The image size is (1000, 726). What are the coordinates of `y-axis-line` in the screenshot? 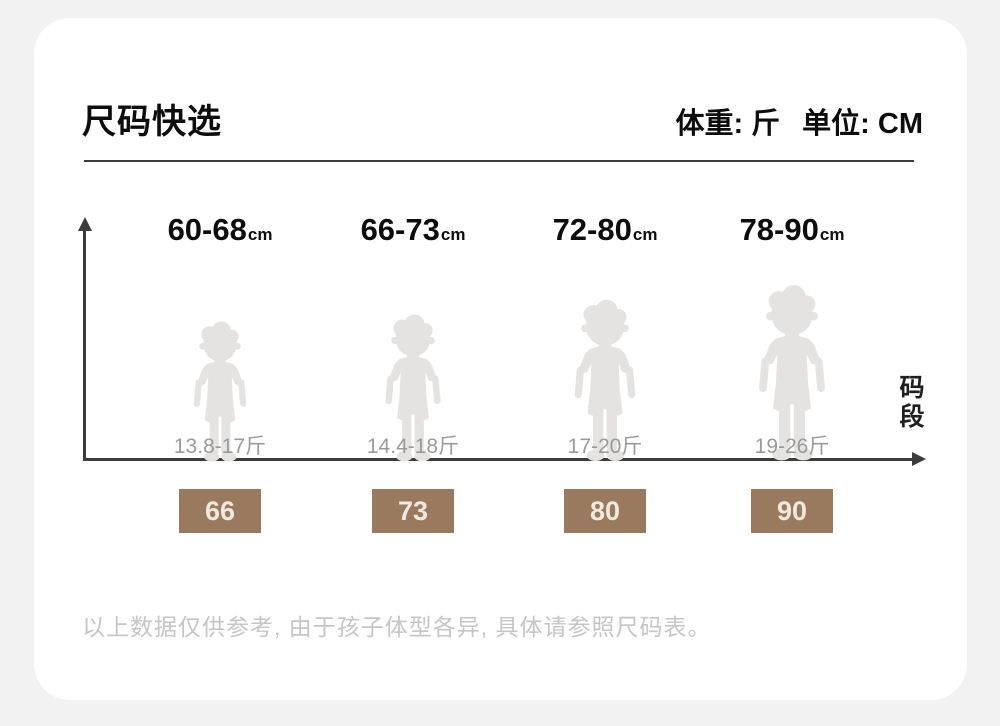 It's located at (84, 345).